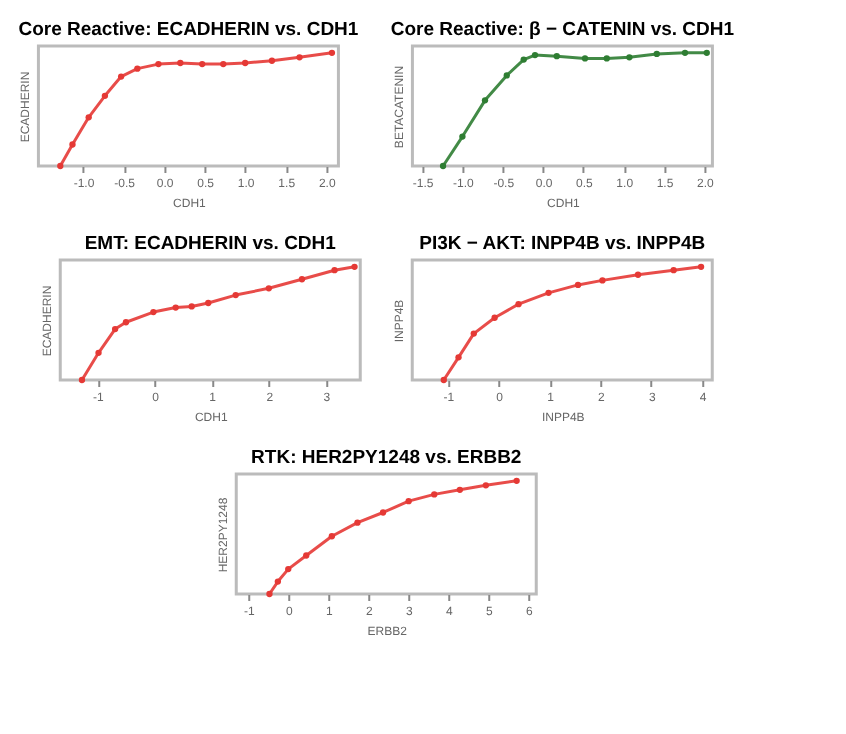 The width and height of the screenshot is (846, 734). I want to click on chart-title: RTK: HER2PY1248 vs. ERBB2, so click(386, 458).